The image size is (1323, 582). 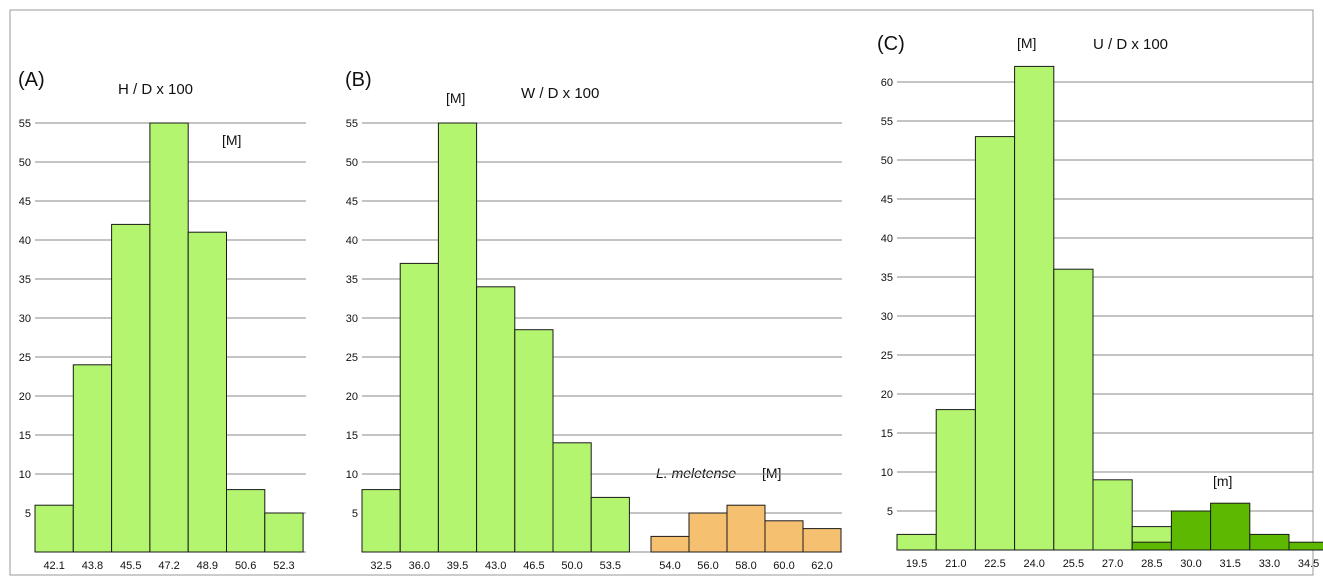 What do you see at coordinates (708, 532) in the screenshot?
I see `inset-bar-56.0` at bounding box center [708, 532].